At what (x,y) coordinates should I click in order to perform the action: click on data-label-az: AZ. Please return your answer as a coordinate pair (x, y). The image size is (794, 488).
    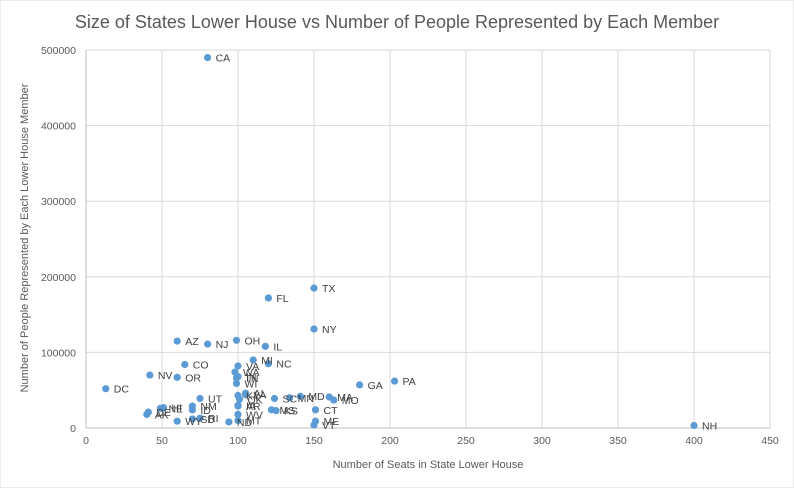
    Looking at the image, I should click on (192, 342).